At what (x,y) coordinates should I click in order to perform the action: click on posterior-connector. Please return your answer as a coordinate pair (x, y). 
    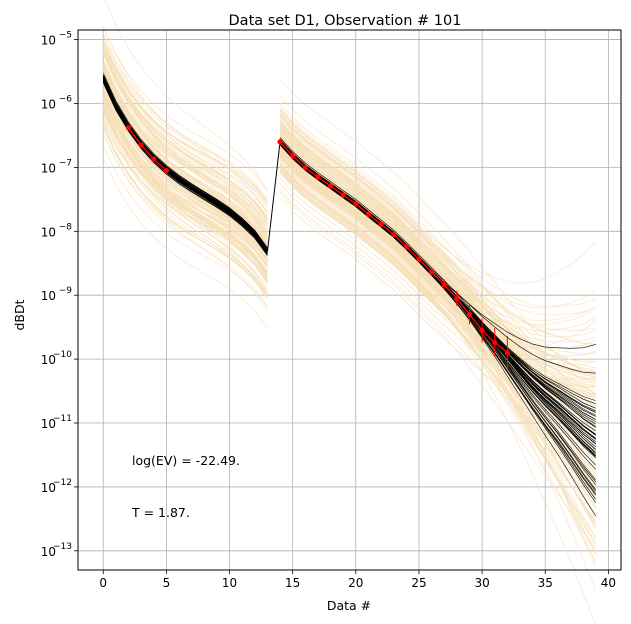
    Looking at the image, I should click on (273, 196).